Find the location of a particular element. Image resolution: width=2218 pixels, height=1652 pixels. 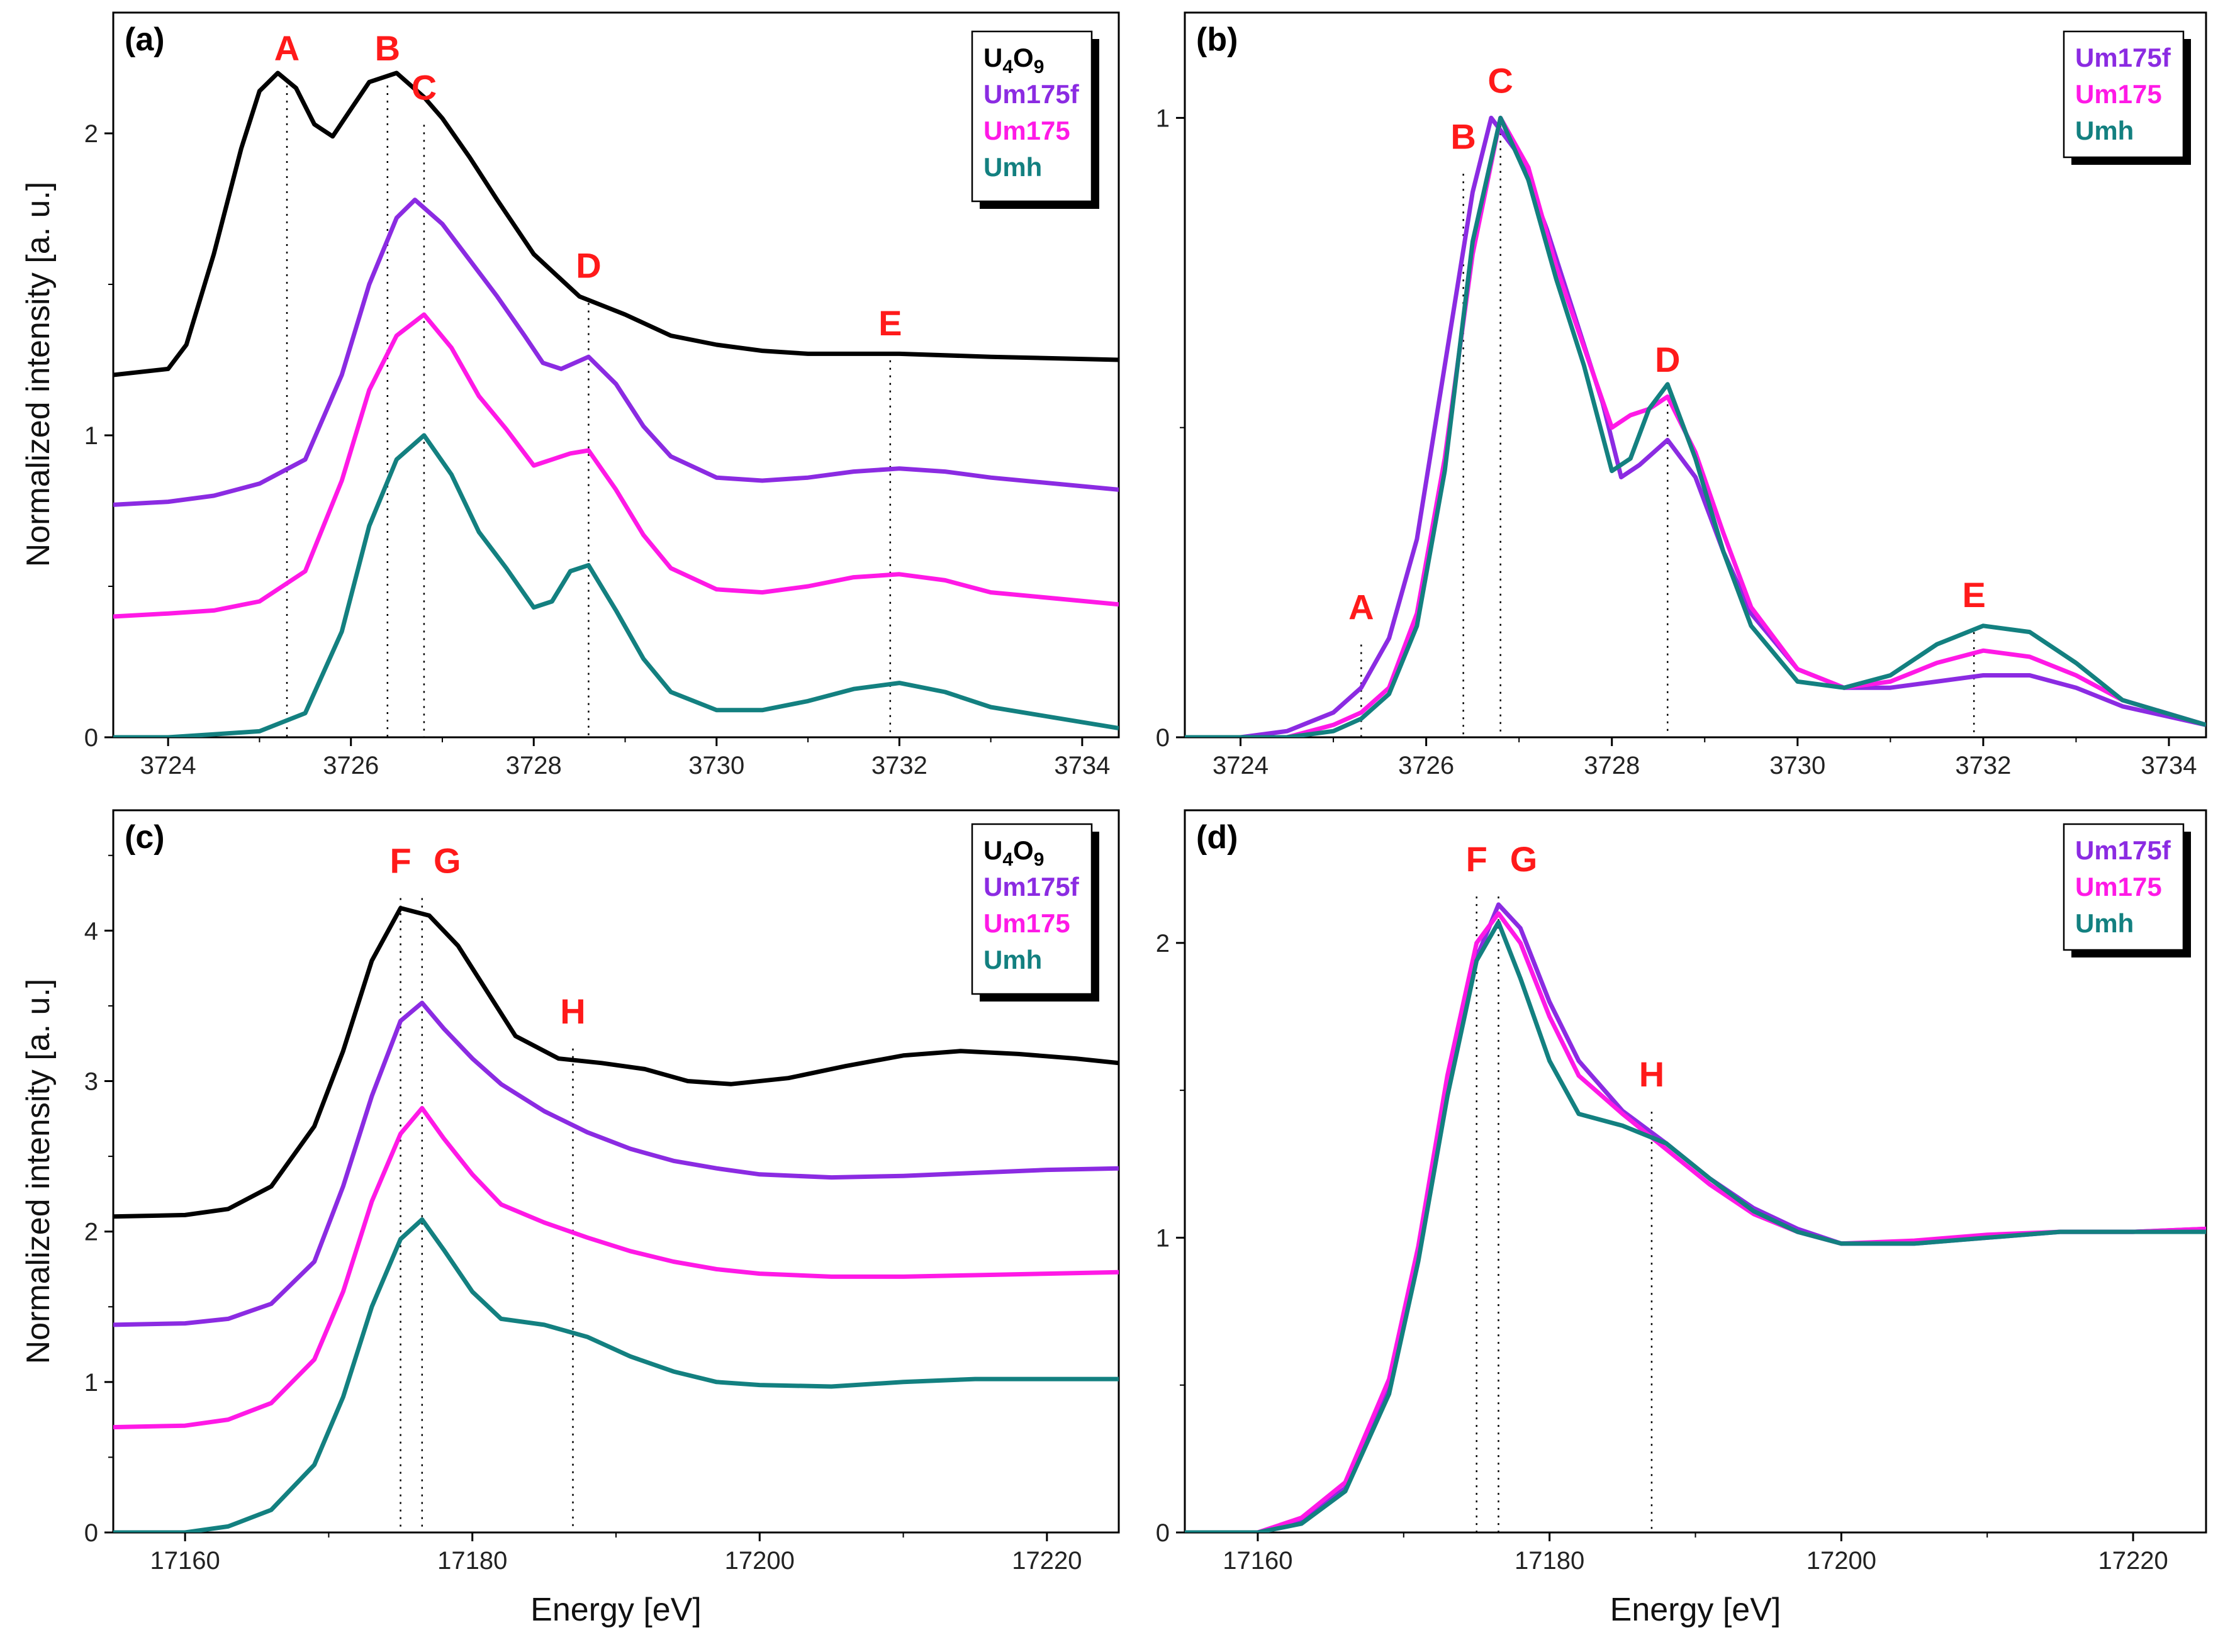

panel-label: (d) is located at coordinates (1217, 838).